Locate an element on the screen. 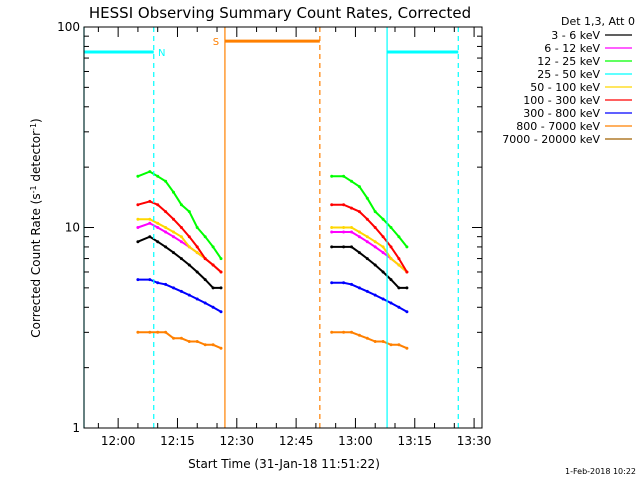 This screenshot has height=480, width=640. y-tick-label-0: 1 is located at coordinates (76, 428).